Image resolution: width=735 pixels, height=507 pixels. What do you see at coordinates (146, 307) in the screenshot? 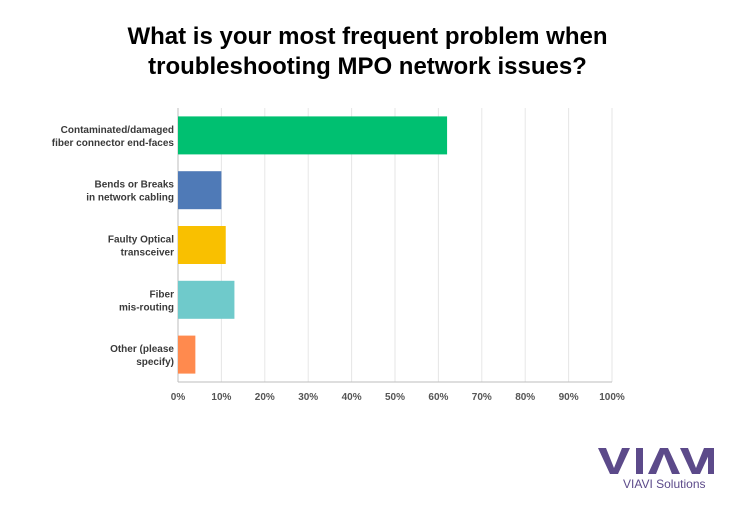
I see `category-label: mis-routing` at bounding box center [146, 307].